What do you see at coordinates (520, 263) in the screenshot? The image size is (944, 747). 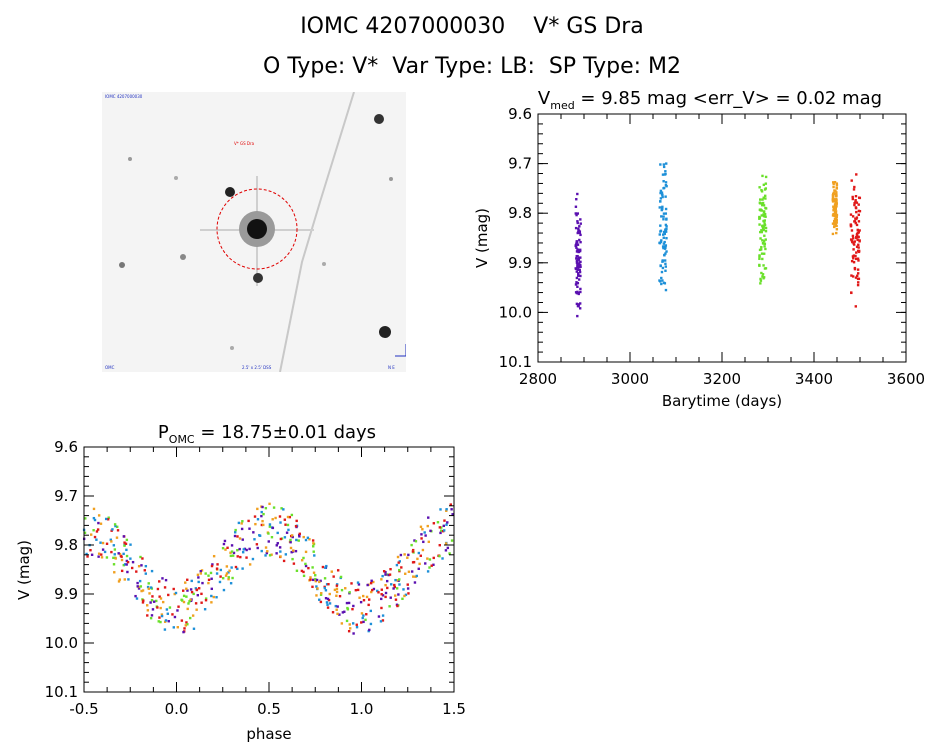 I see `y-tick-label: 9.9` at bounding box center [520, 263].